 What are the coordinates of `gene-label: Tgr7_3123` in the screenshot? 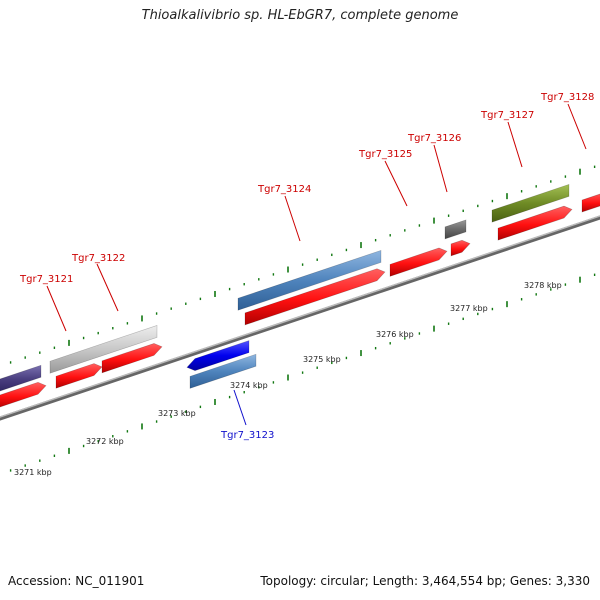 It's located at (247, 435).